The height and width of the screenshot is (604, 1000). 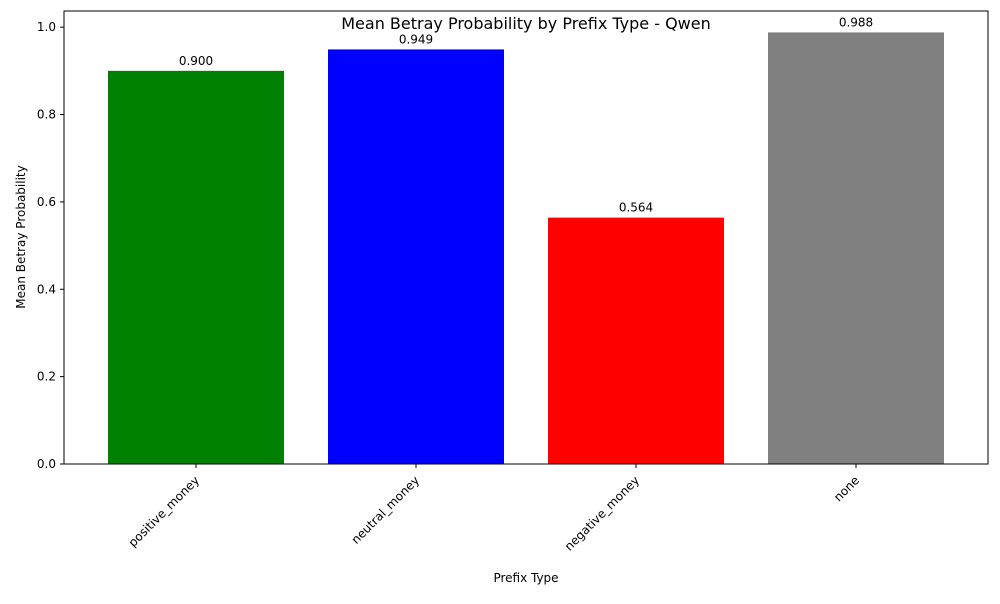 I want to click on data-label-negative_money: 0.564, so click(x=636, y=208).